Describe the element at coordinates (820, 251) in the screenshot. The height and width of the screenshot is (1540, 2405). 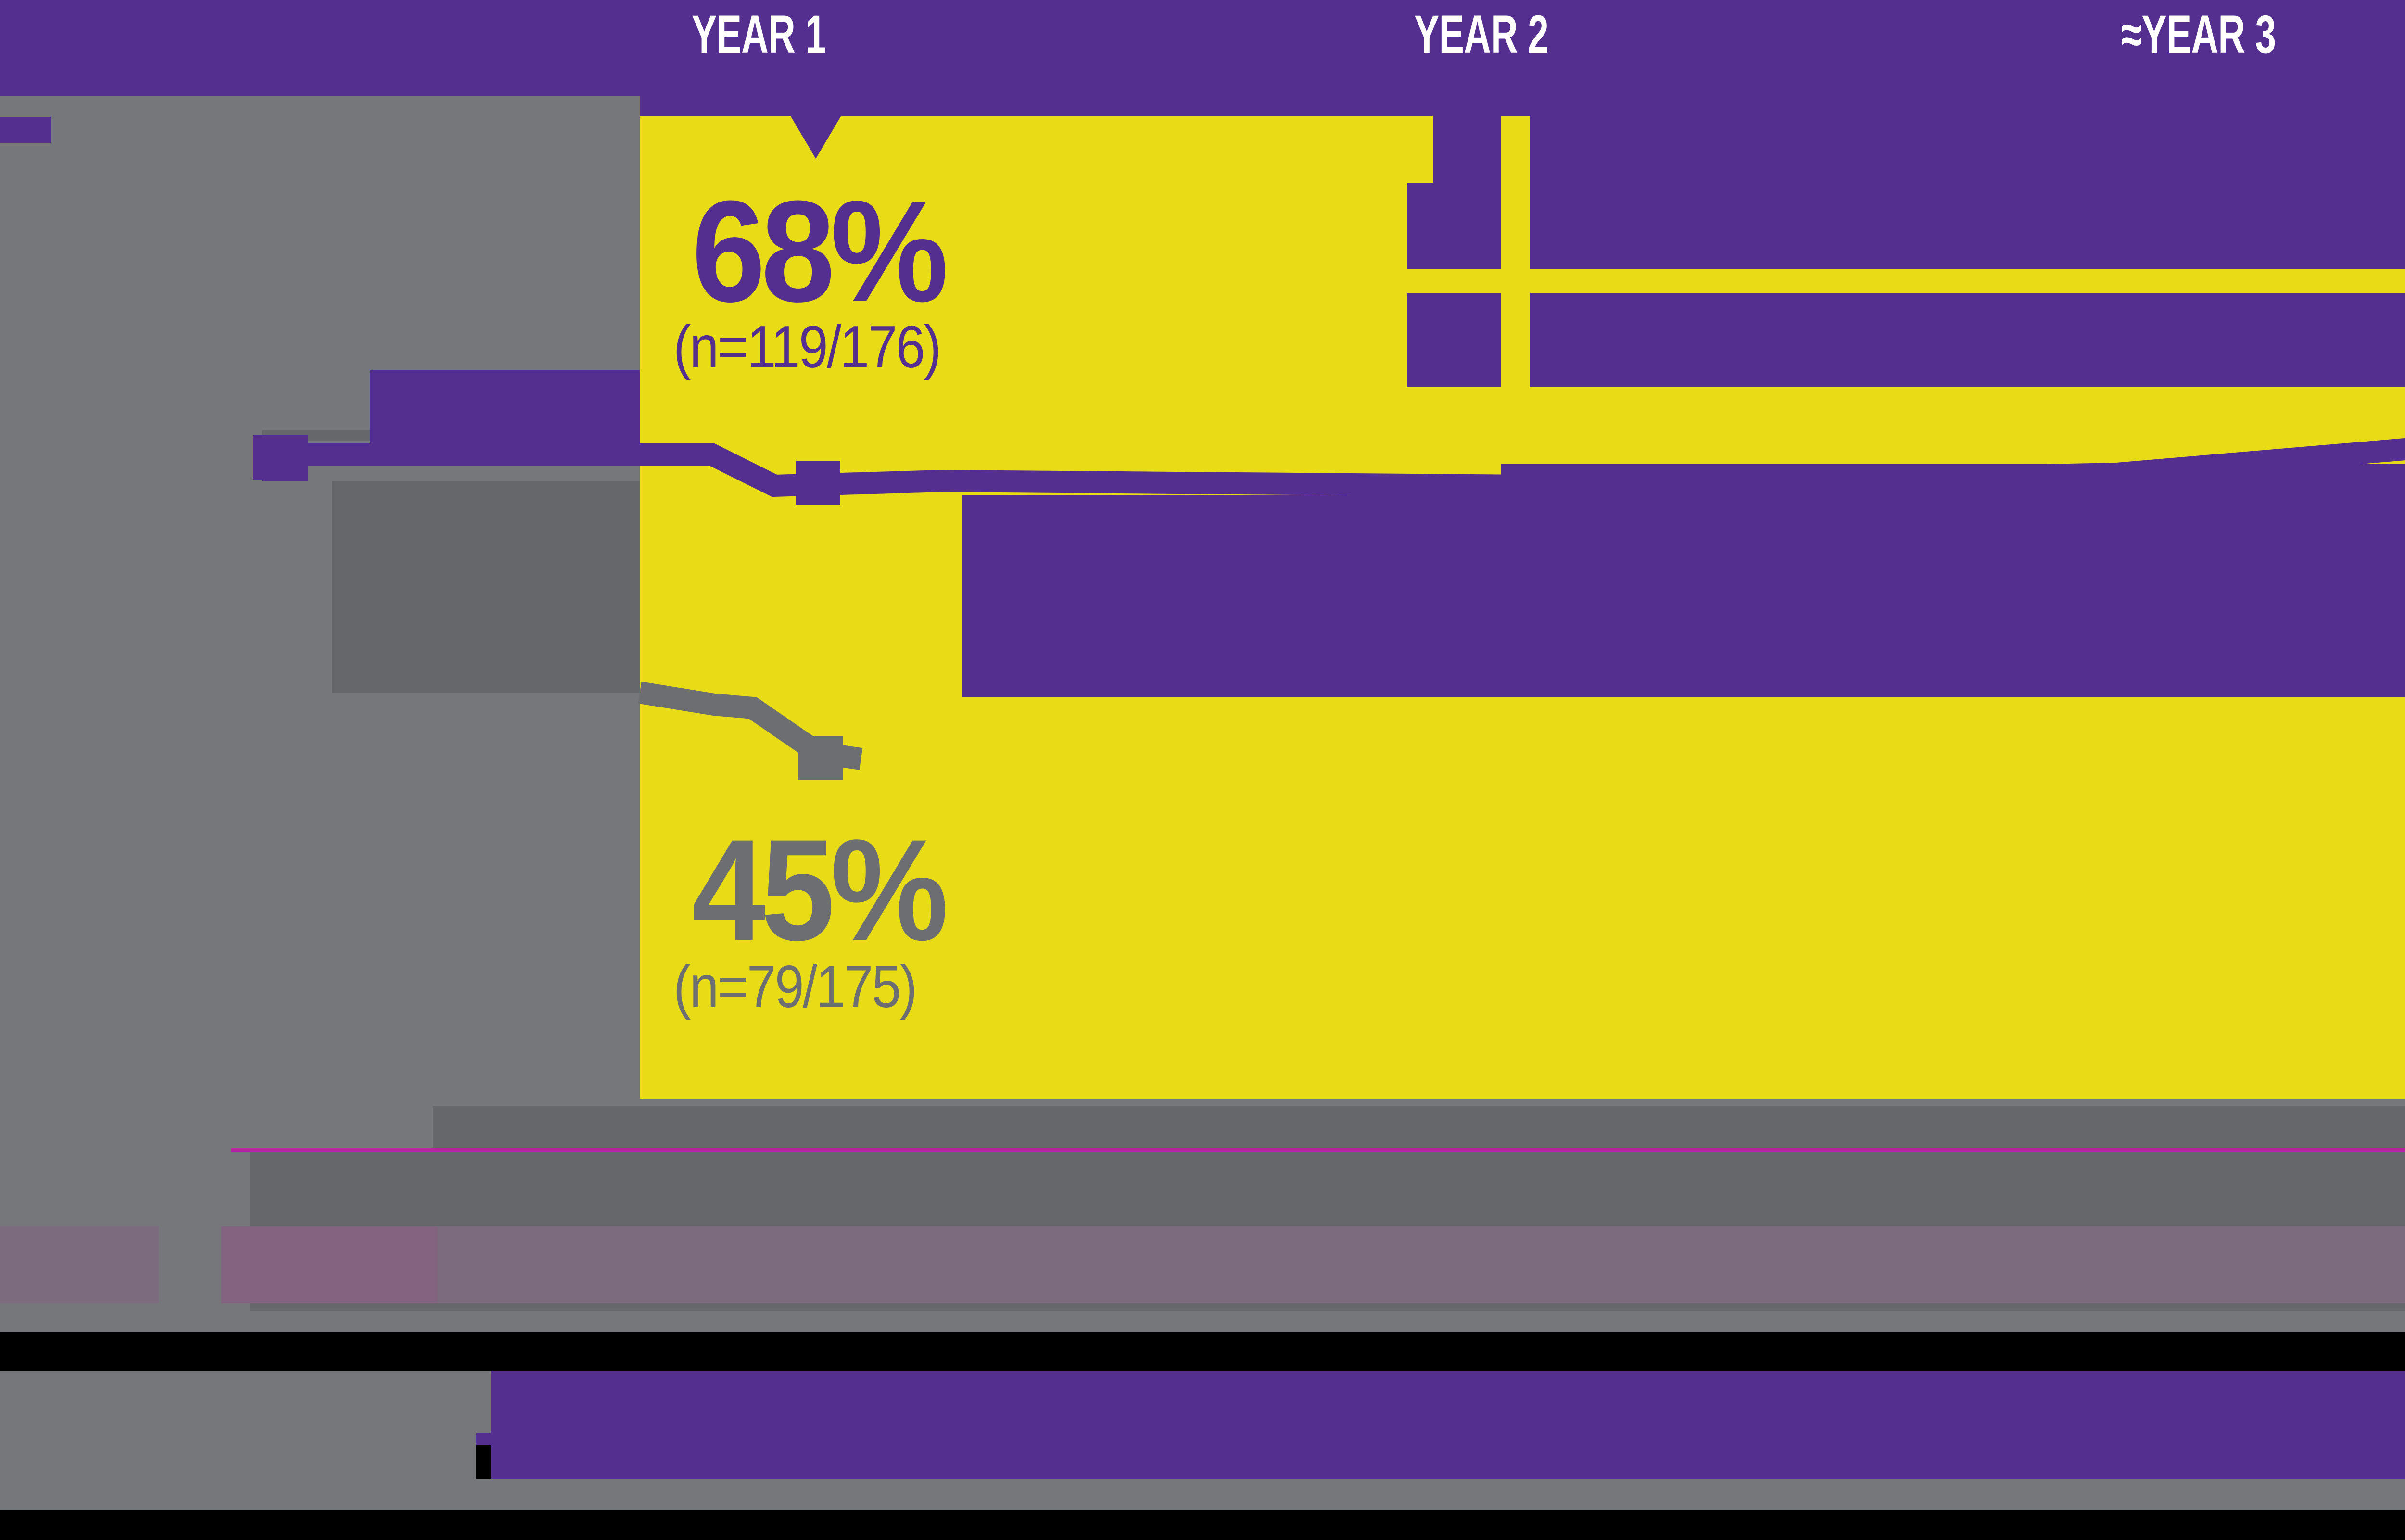
I see `stat-value-1: 68%` at that location.